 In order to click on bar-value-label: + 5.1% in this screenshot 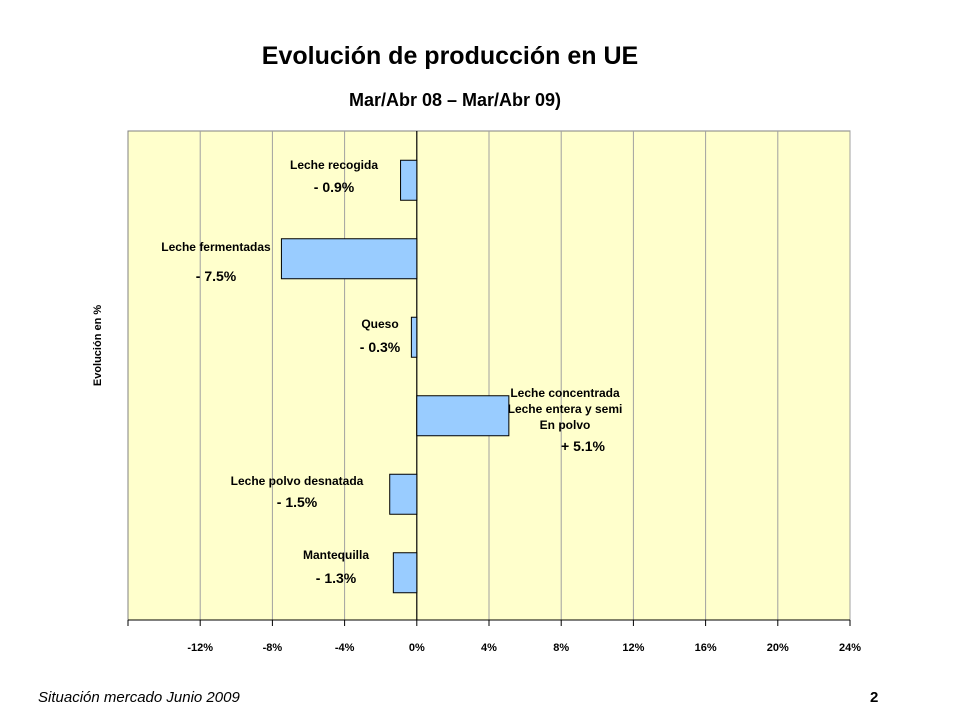, I will do `click(583, 446)`.